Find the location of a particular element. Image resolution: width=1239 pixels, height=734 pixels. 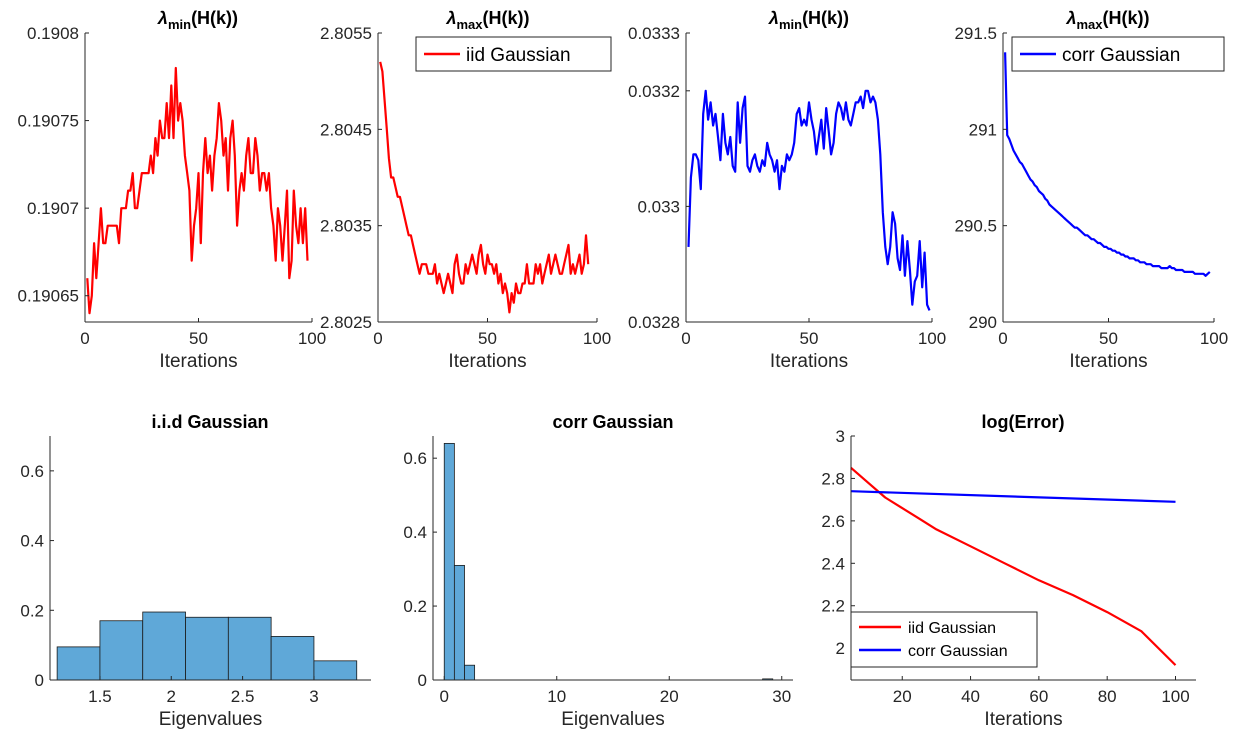

legend: iid Gaussian corr Gaussian is located at coordinates (944, 639).